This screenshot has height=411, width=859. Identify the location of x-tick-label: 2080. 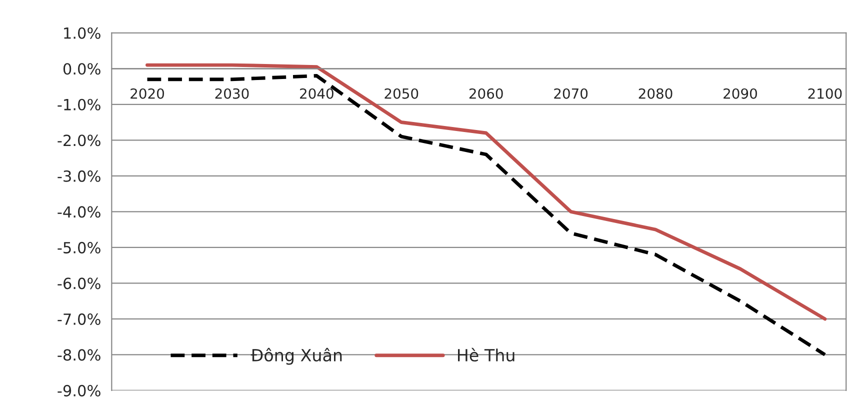
(655, 93).